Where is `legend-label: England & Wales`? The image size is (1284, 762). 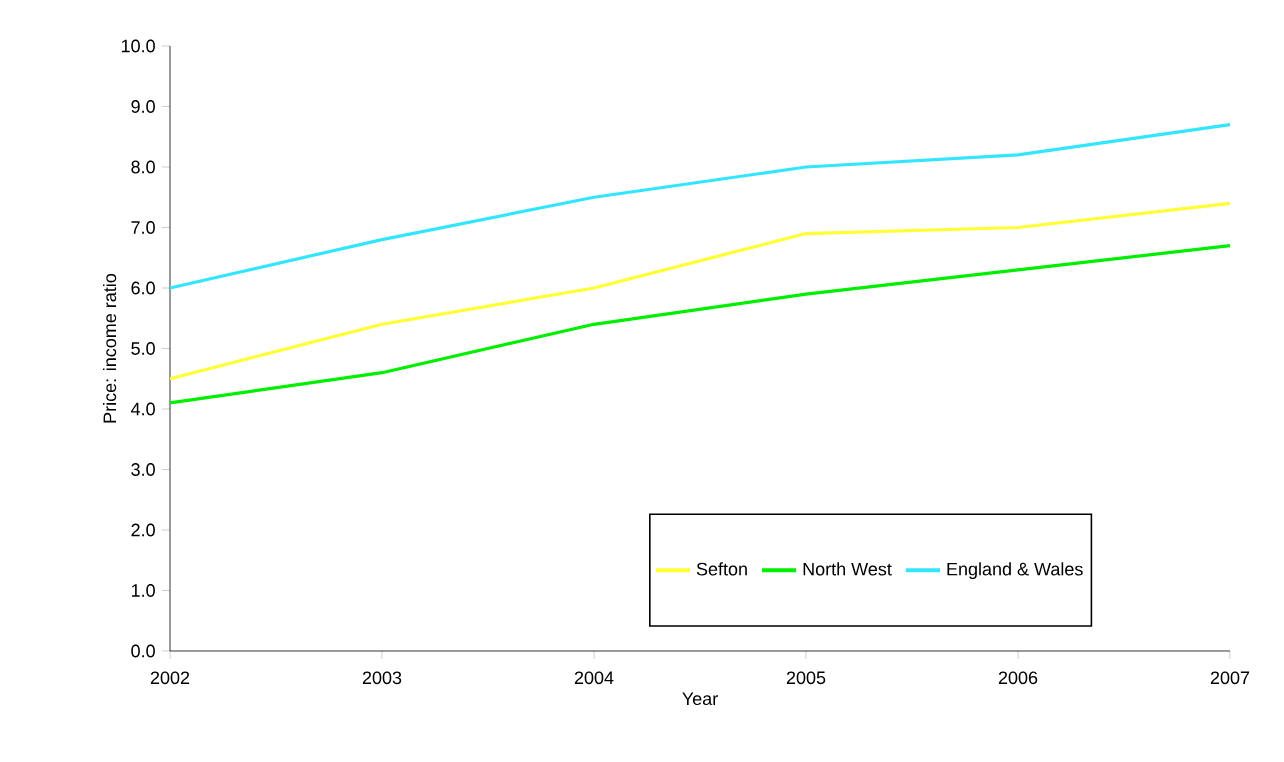 legend-label: England & Wales is located at coordinates (1015, 571).